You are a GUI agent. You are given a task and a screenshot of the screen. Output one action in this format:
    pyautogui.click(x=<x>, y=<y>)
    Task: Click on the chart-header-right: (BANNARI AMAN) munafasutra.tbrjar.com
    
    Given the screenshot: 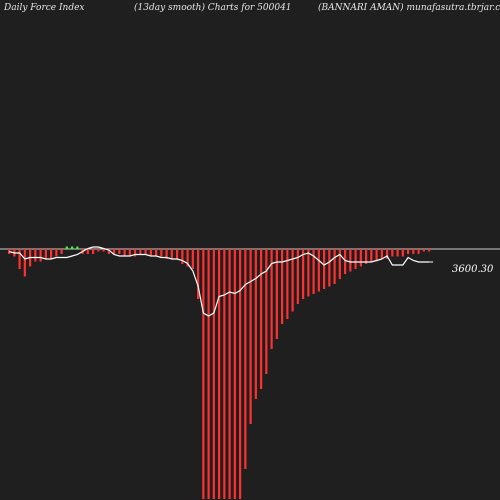 What is the action you would take?
    pyautogui.click(x=409, y=8)
    